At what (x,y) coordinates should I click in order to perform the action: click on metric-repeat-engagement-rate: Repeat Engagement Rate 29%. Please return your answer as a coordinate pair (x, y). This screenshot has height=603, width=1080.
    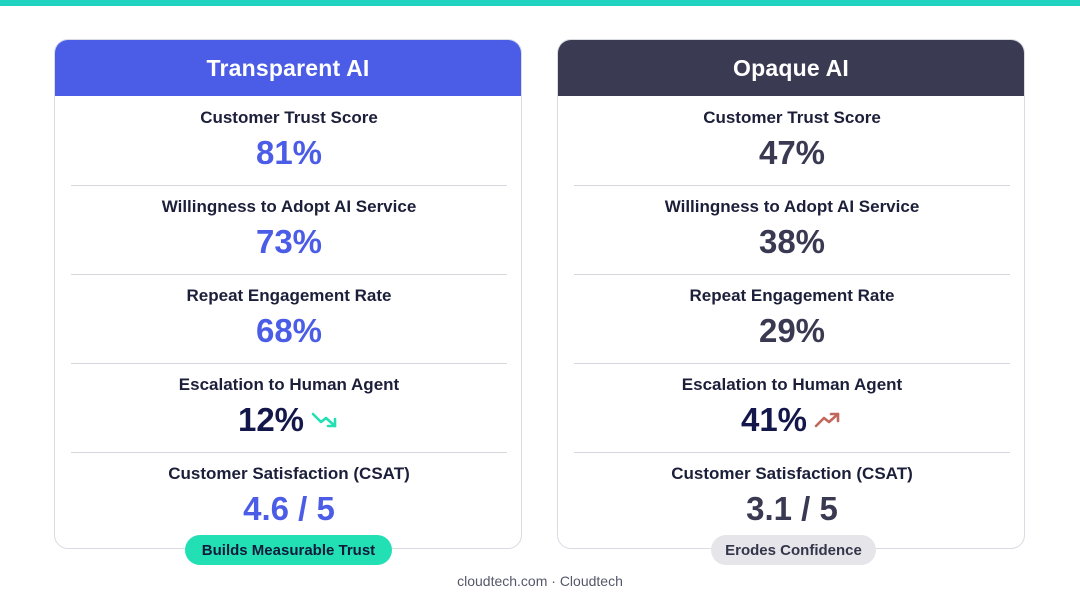
    Looking at the image, I should click on (792, 319).